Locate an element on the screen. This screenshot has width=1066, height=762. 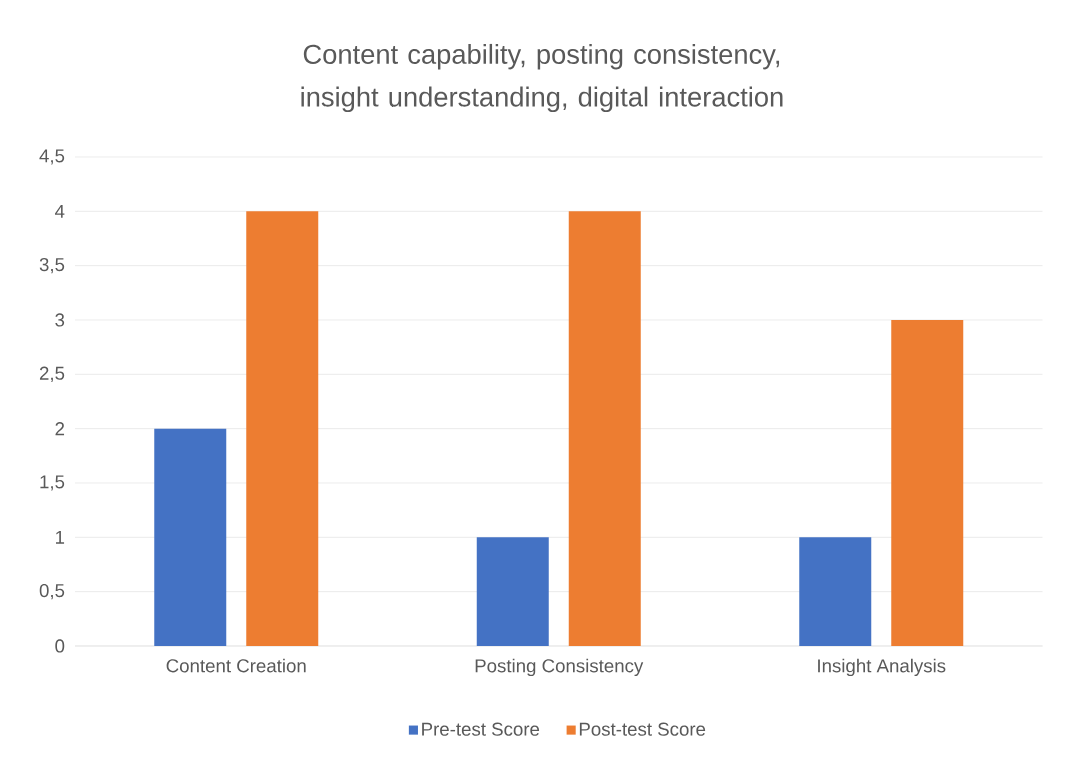
y-tick-label: 4 is located at coordinates (60, 211).